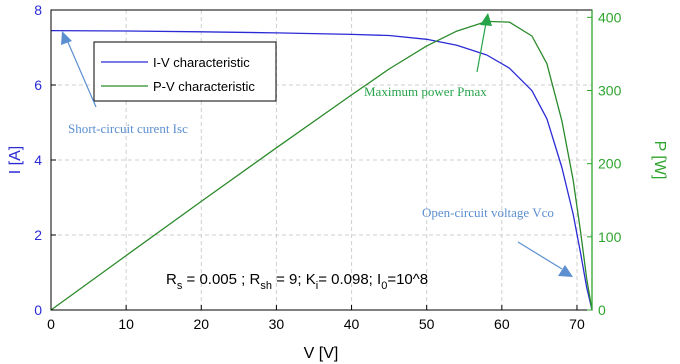 The width and height of the screenshot is (680, 364). What do you see at coordinates (321, 353) in the screenshot?
I see `x-axis-label: V [V]` at bounding box center [321, 353].